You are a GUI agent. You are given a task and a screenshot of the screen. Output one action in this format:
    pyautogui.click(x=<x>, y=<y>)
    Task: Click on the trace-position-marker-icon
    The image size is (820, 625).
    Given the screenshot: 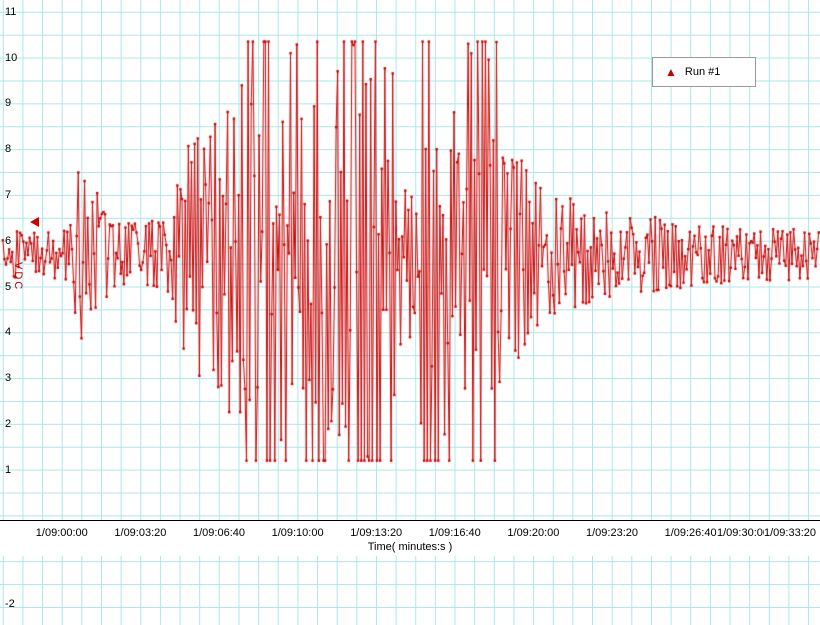 What is the action you would take?
    pyautogui.click(x=34, y=222)
    